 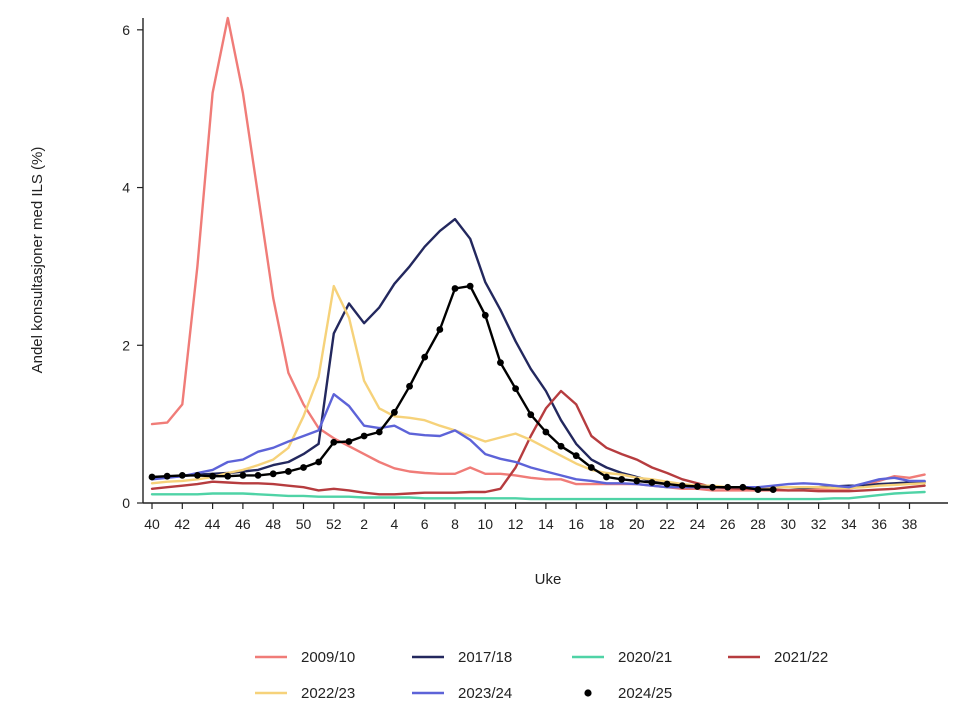 I want to click on x-tick-label: 10, so click(x=486, y=524).